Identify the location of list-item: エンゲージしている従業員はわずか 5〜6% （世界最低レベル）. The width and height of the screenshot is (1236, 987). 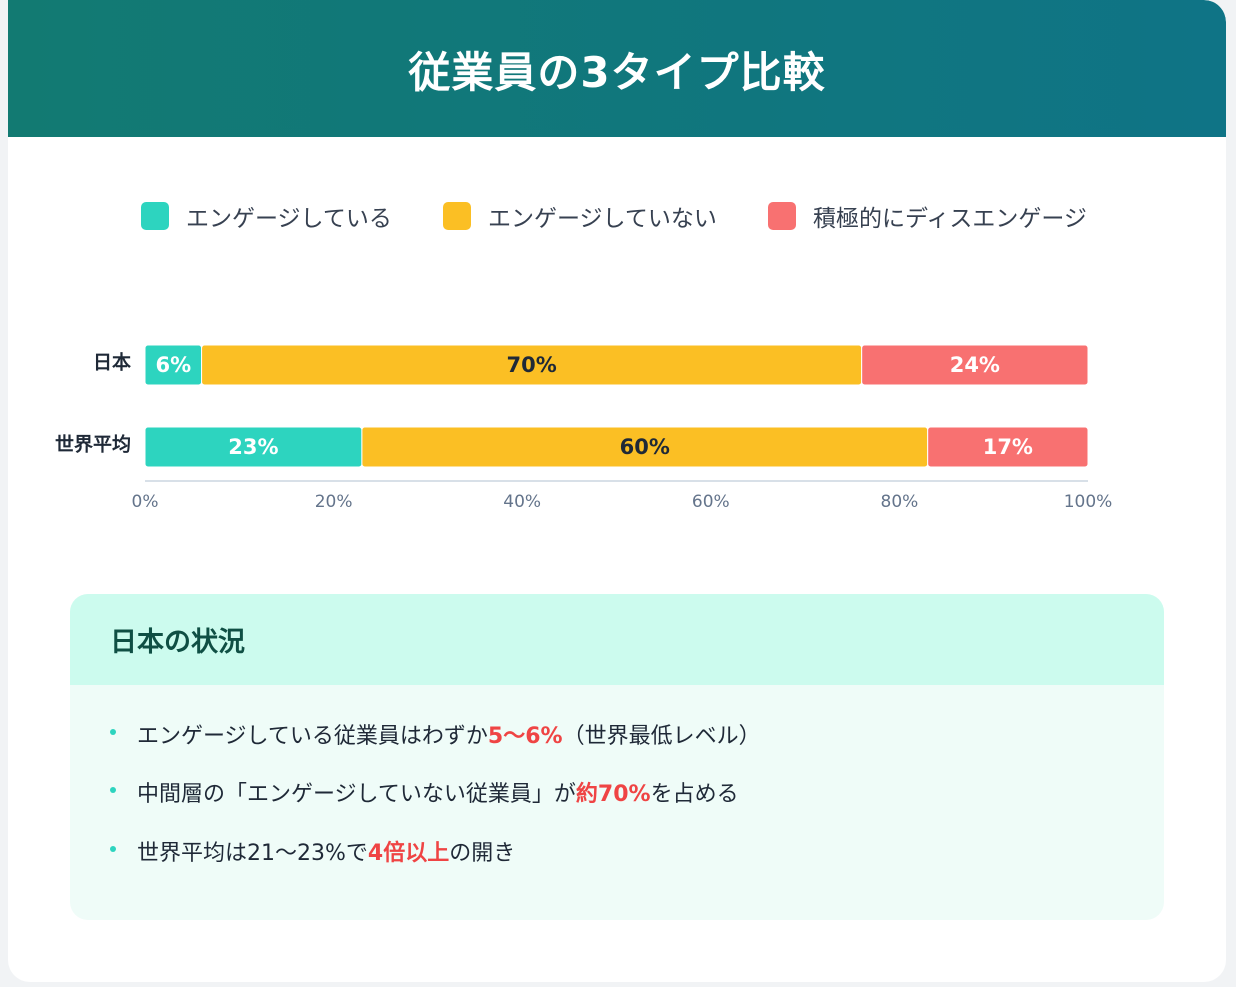
(435, 734).